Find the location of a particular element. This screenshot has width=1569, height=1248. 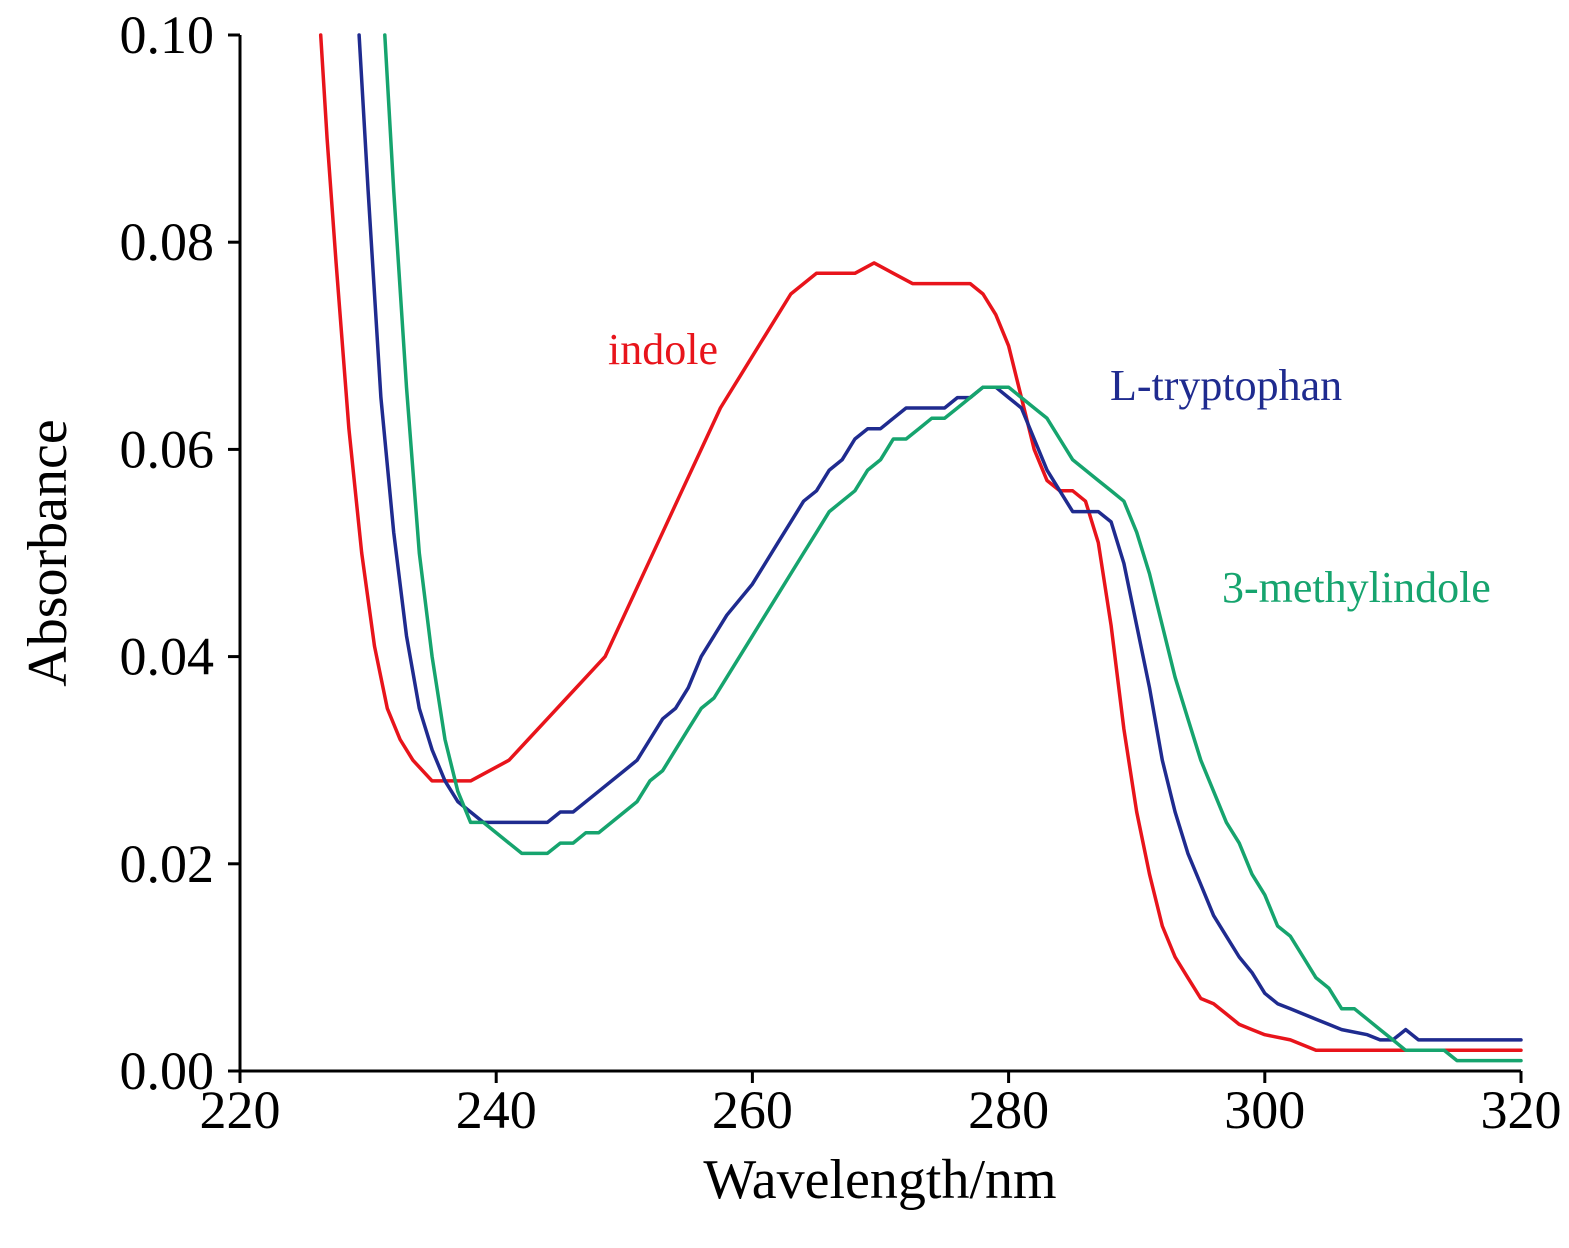

y-axis-title: Absorbance is located at coordinates (48, 552).